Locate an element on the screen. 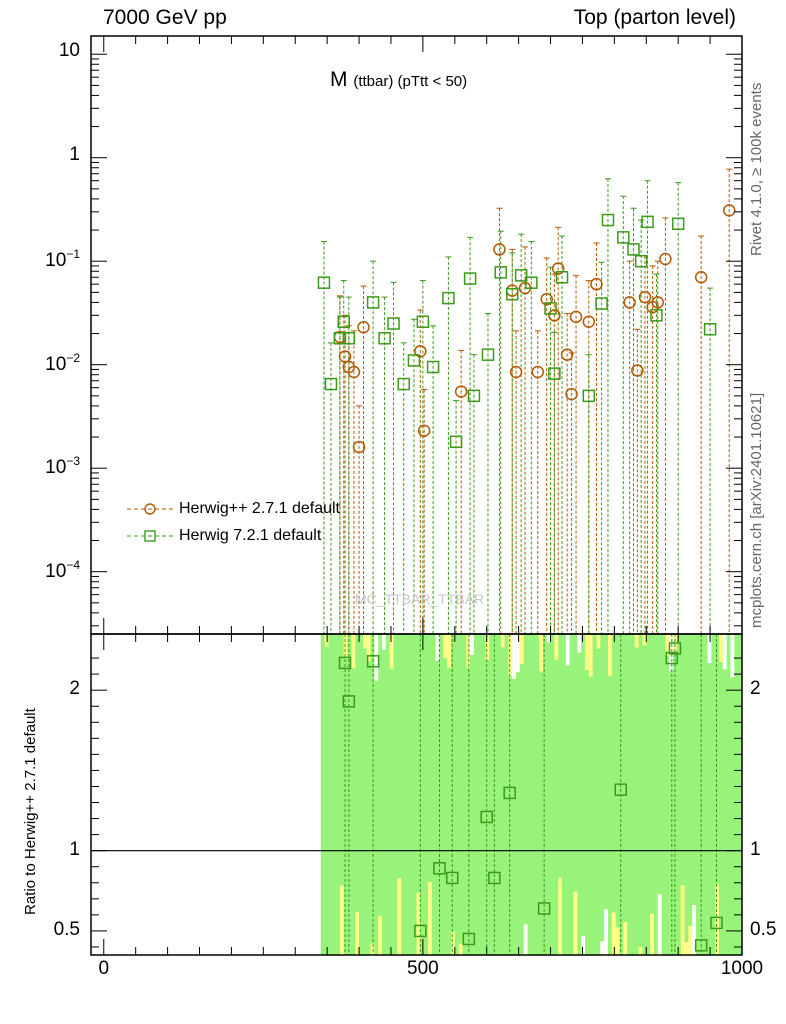 The image size is (786, 1024). ratio-y-tick-label-left: 0.5 is located at coordinates (66, 929).